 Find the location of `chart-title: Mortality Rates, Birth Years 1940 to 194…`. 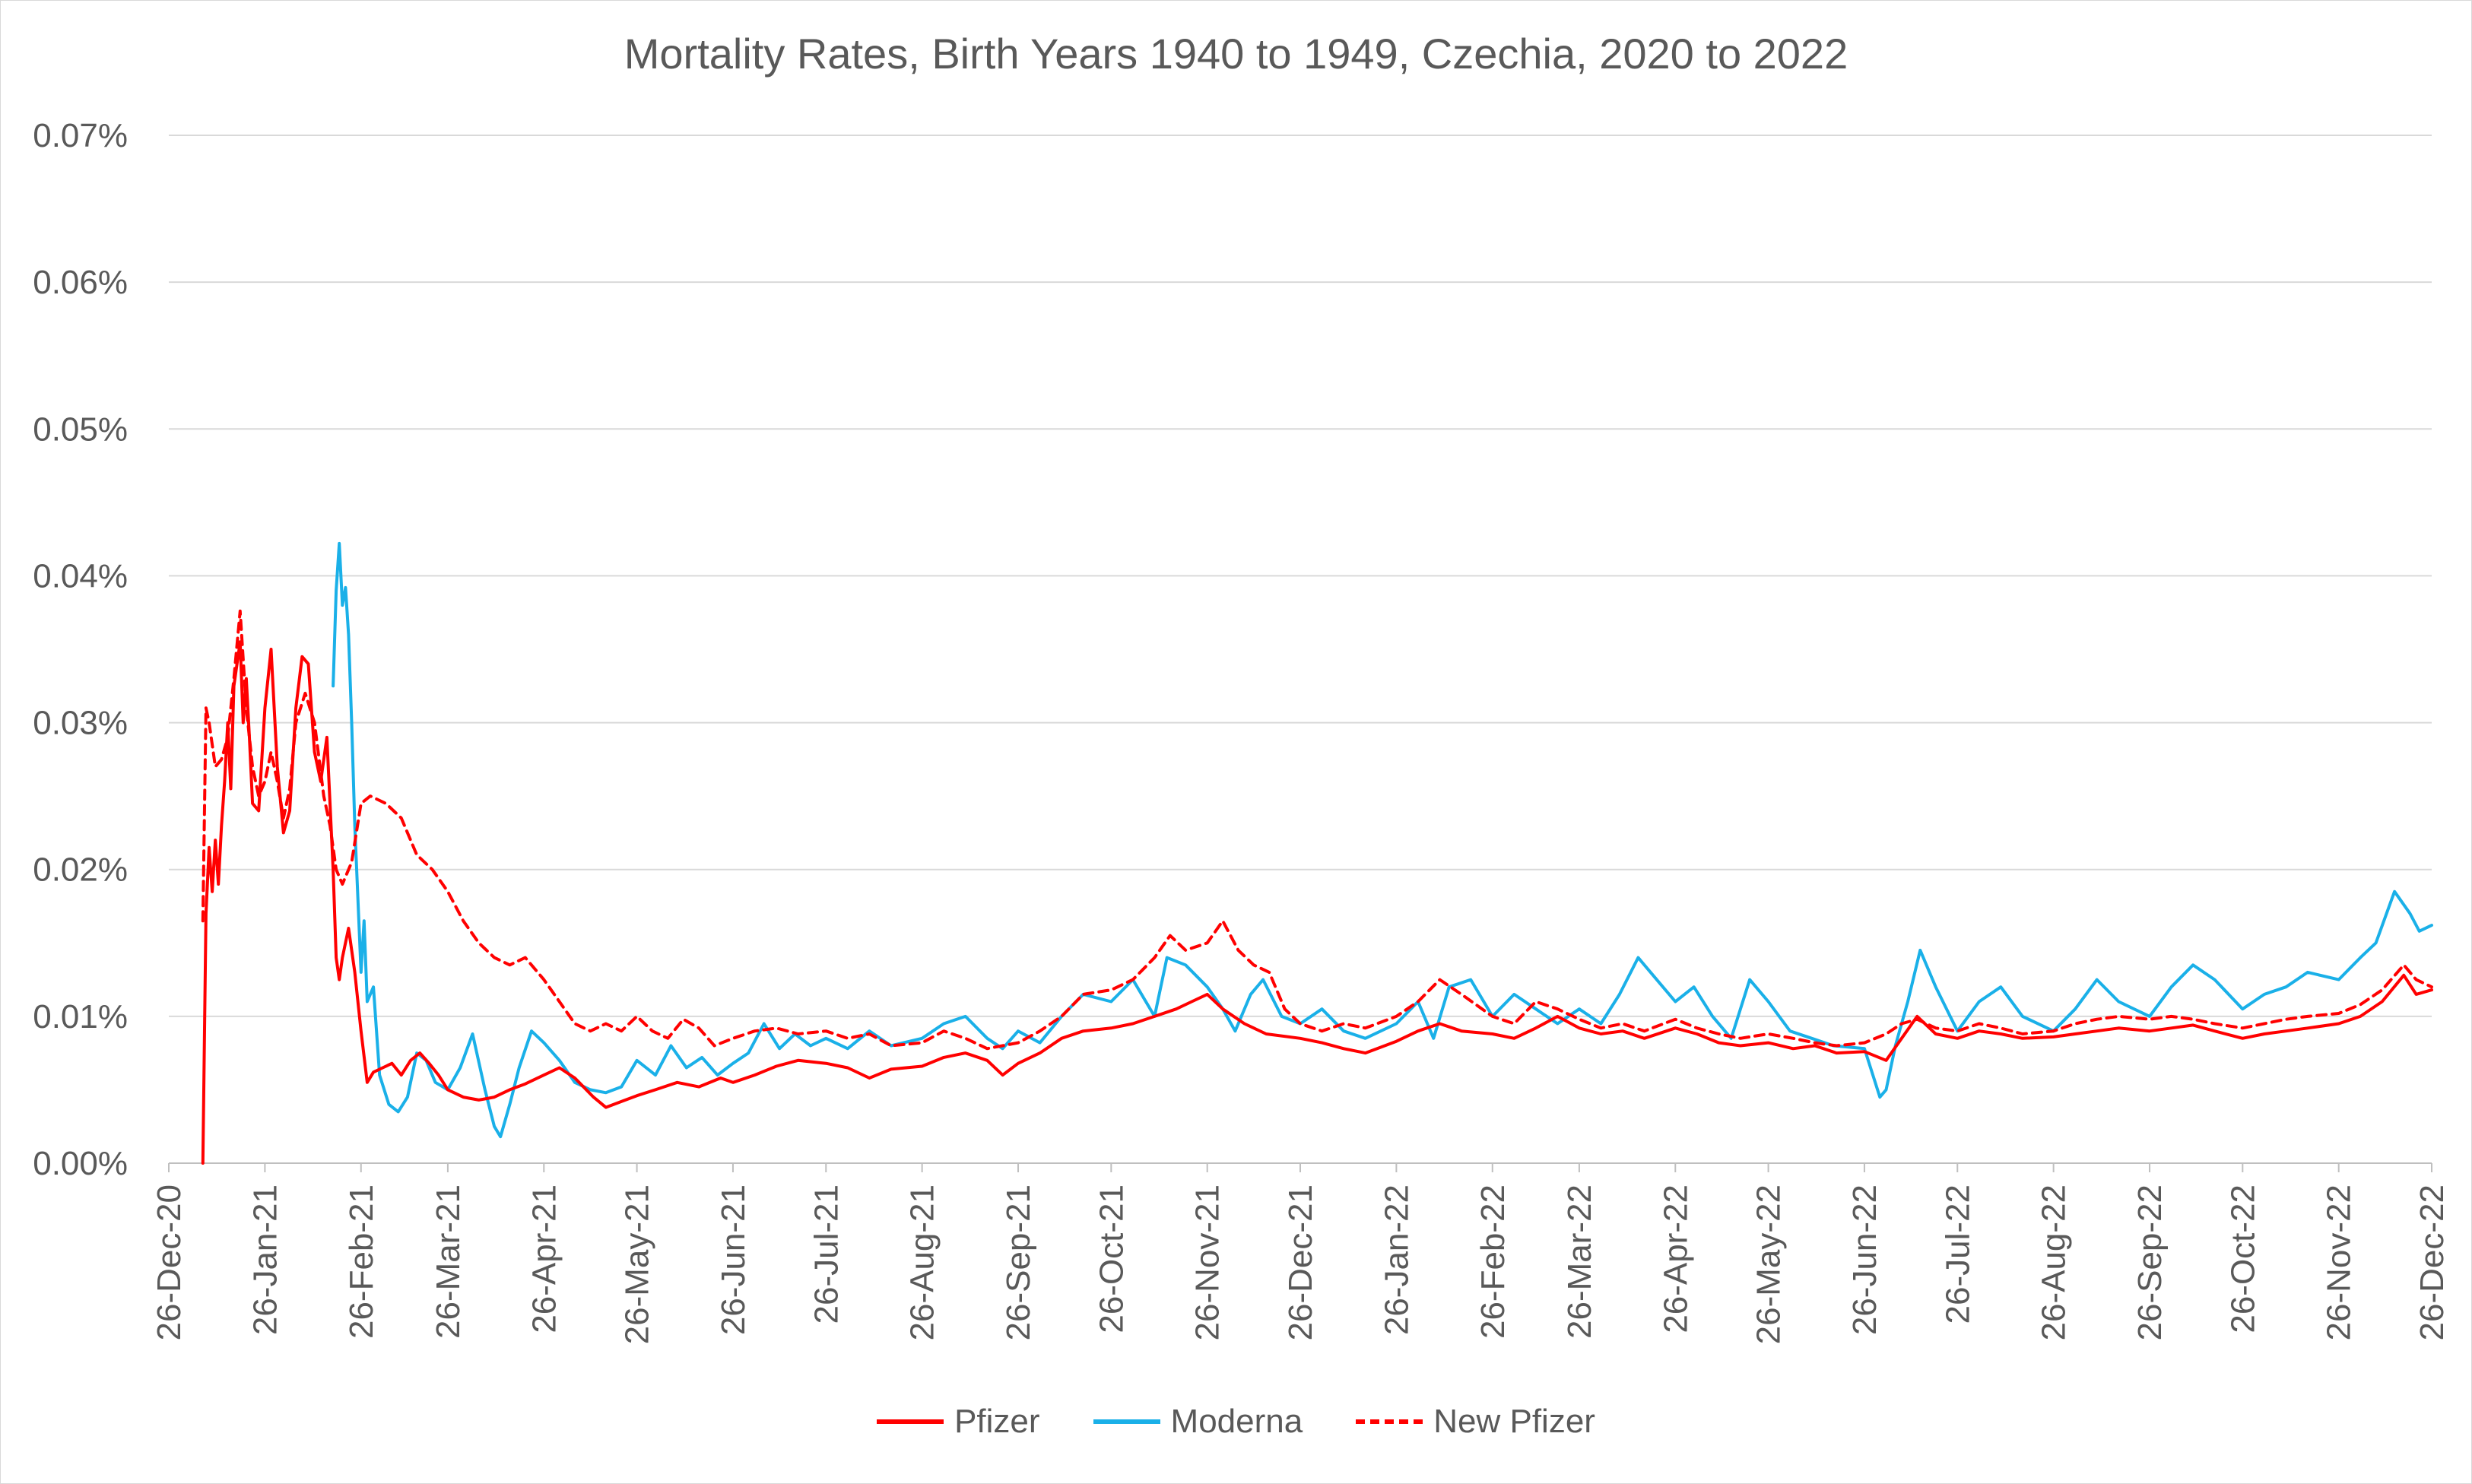

chart-title: Mortality Rates, Birth Years 1940 to 194… is located at coordinates (1236, 54).